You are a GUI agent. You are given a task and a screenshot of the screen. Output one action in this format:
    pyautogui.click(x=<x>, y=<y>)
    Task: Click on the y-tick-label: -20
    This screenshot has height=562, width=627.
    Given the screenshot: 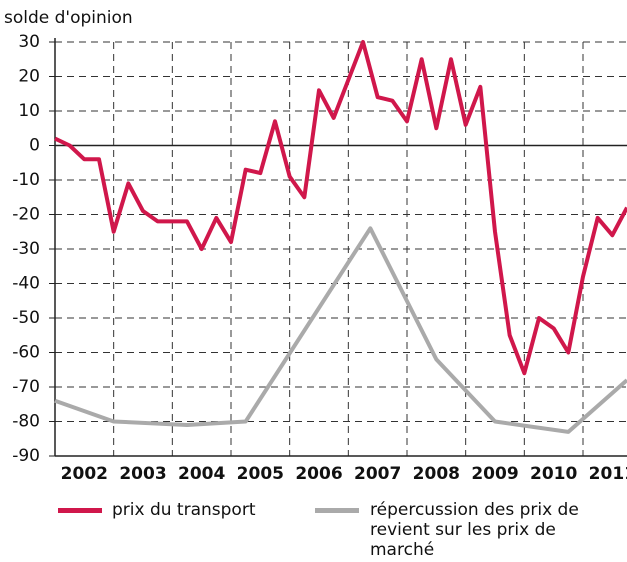 What is the action you would take?
    pyautogui.click(x=26, y=215)
    